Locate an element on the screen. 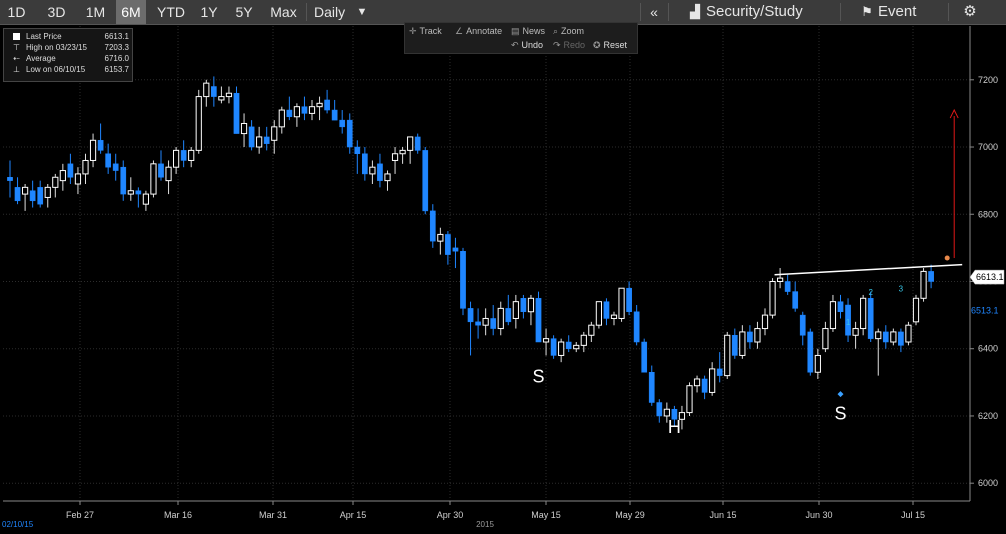 This screenshot has width=1006, height=534. annotate-button: ∠ Annotate is located at coordinates (478, 31).